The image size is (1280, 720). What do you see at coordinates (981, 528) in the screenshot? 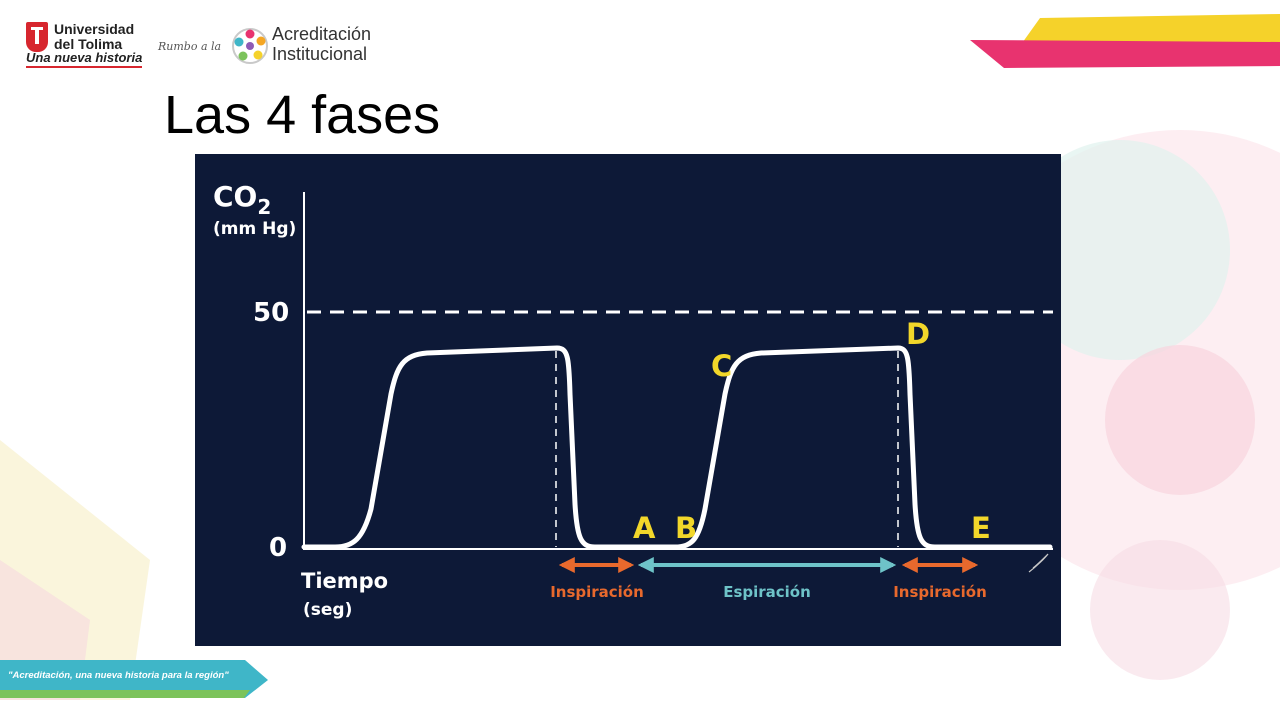
I see `point-label-e: E` at bounding box center [981, 528].